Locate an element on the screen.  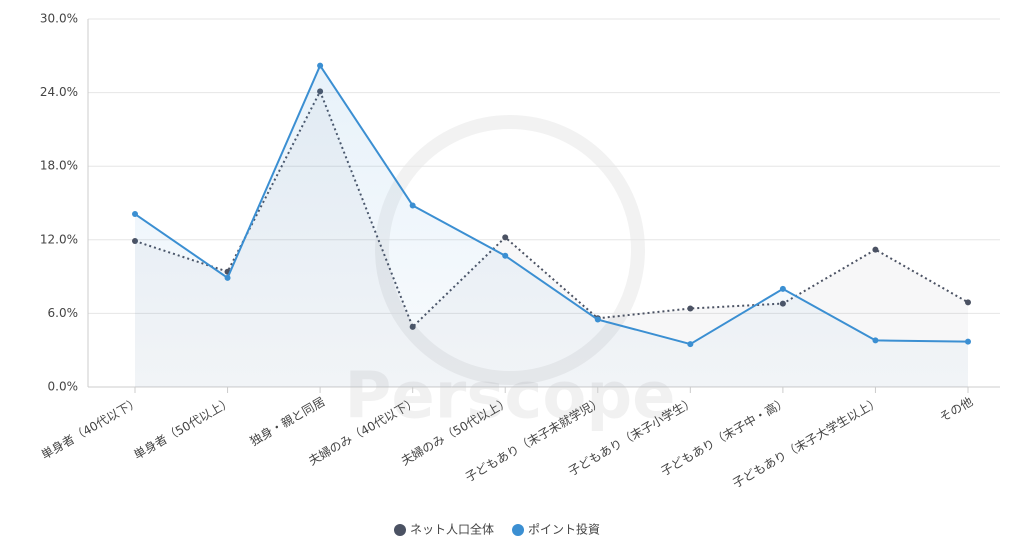
x-tick-label: 単身者（40代以下） is located at coordinates (90, 428).